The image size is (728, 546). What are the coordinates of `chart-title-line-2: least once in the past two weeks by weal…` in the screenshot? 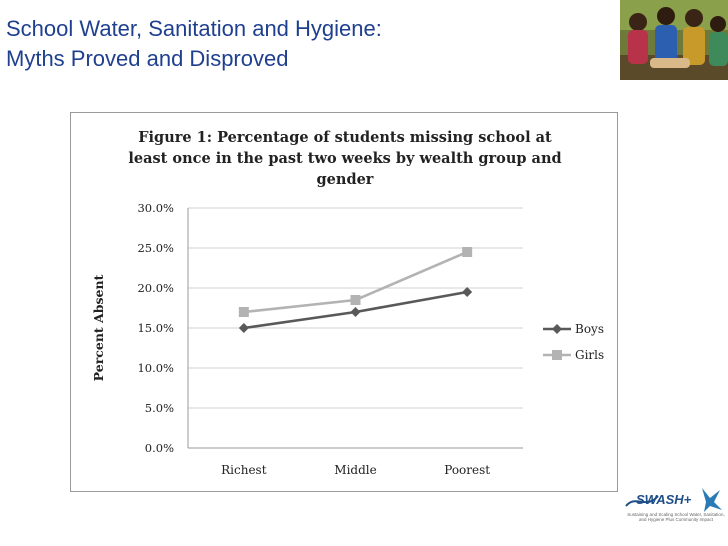 It's located at (345, 158).